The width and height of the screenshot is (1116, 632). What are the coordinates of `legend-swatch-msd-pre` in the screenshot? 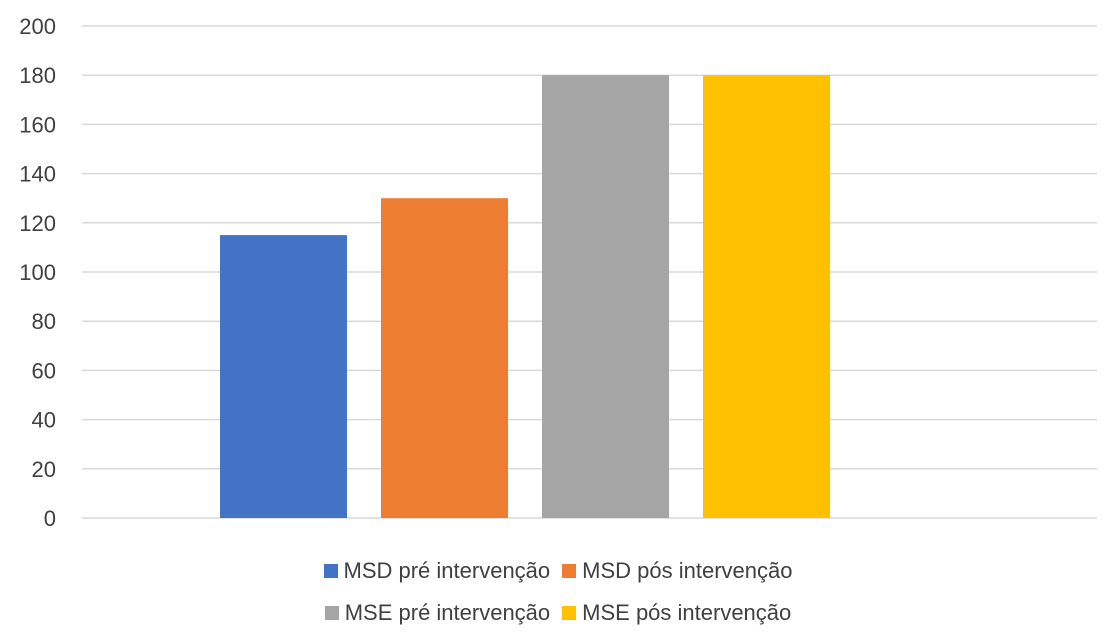 It's located at (330, 571).